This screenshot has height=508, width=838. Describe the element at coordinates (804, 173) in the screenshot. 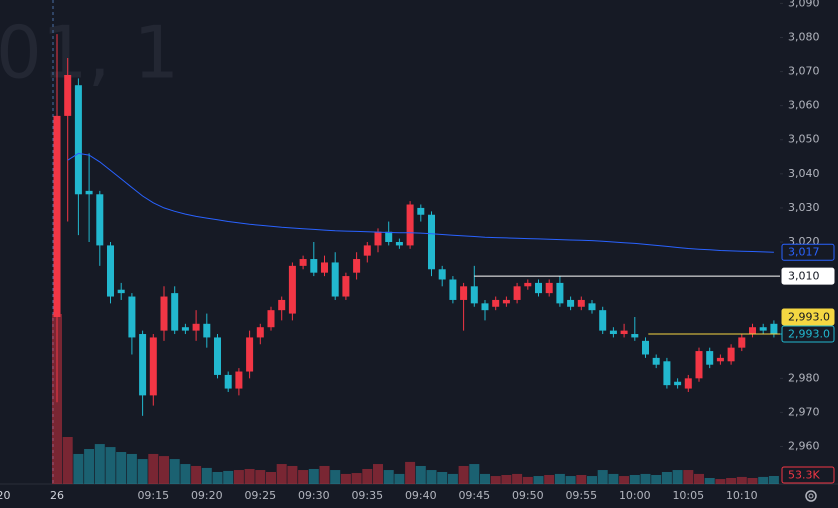

I see `y-tick-label: 3,040` at that location.